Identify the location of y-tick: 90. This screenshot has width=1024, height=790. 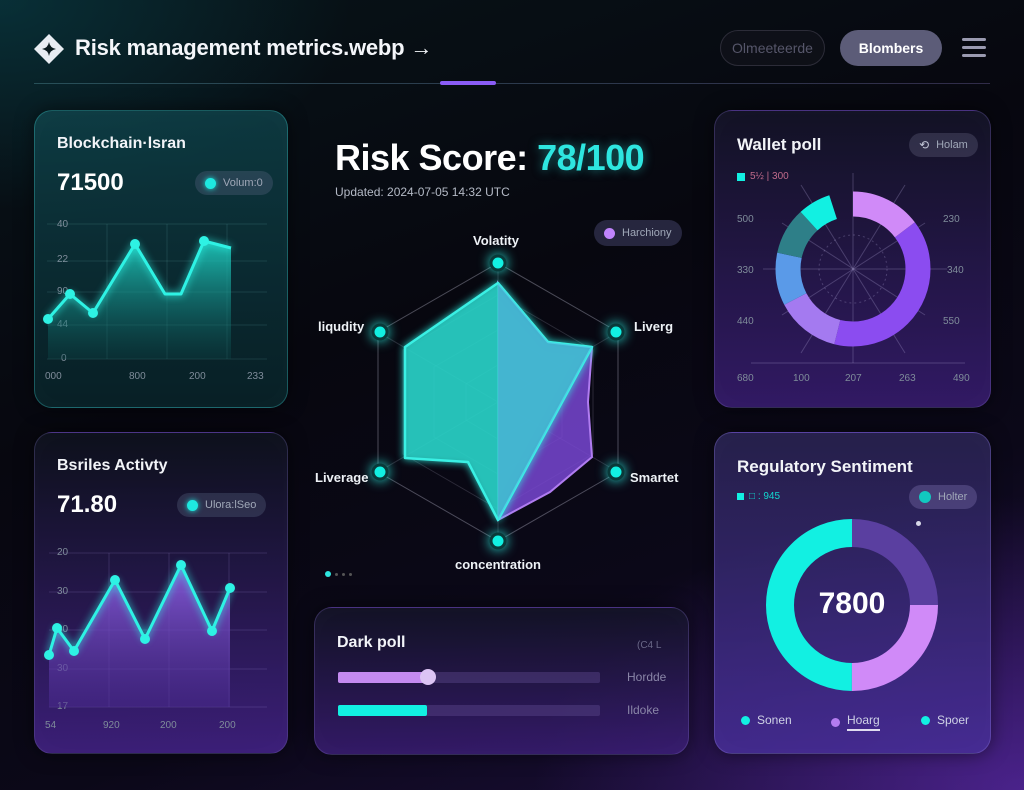
(63, 291).